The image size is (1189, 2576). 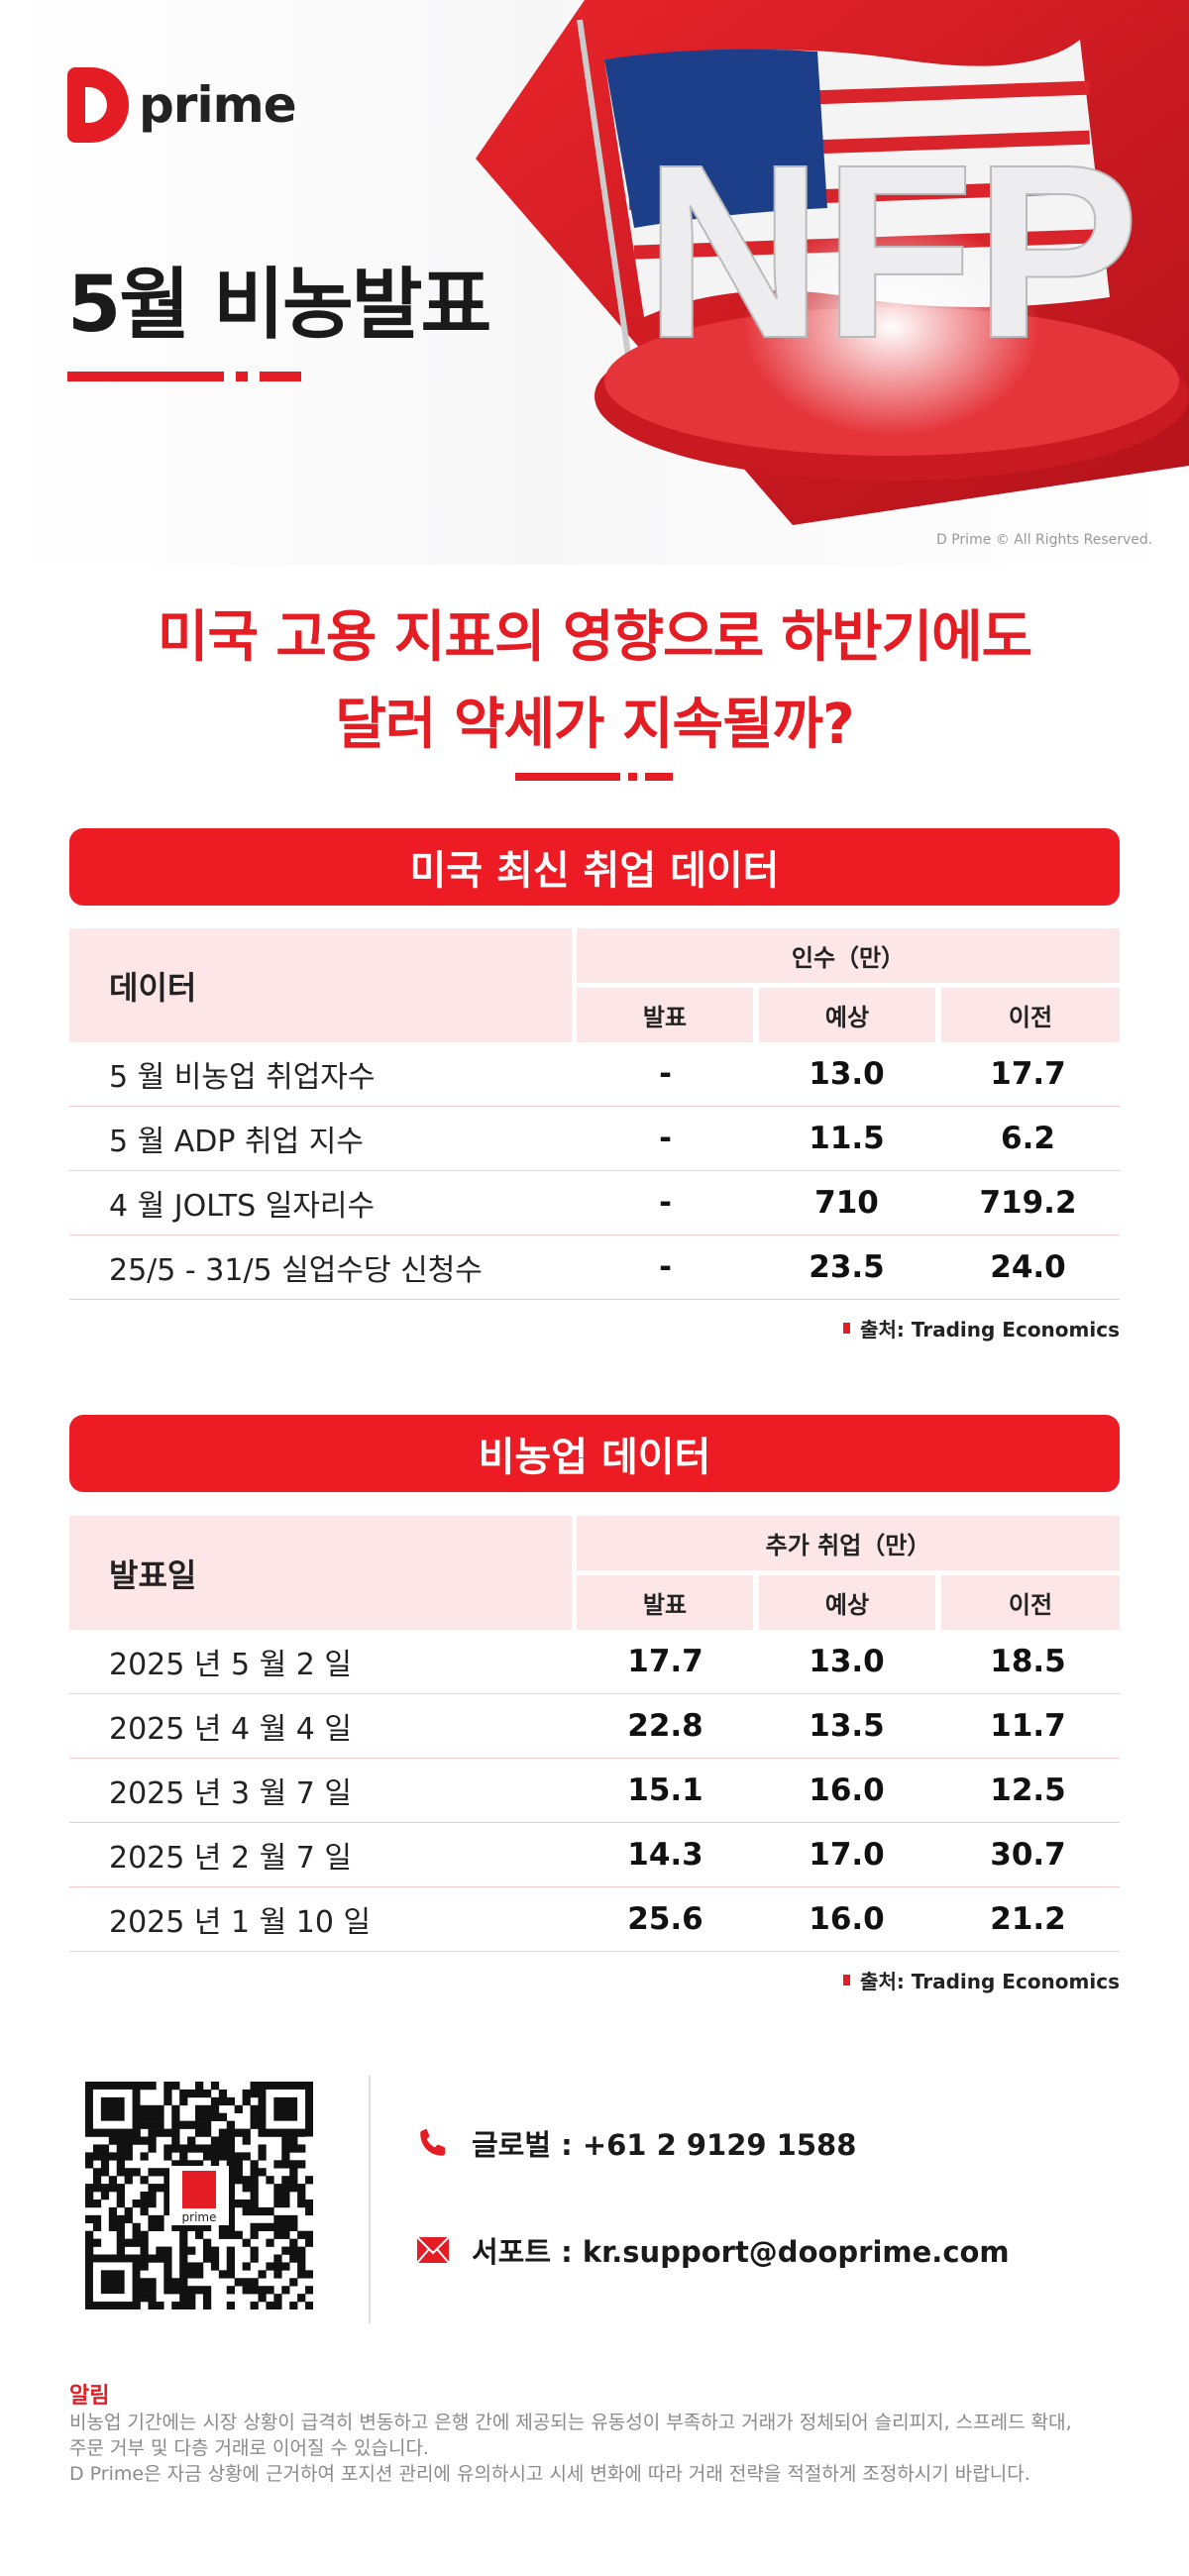 What do you see at coordinates (243, 1077) in the screenshot?
I see `row-label: 5 월 비농업 취업자수` at bounding box center [243, 1077].